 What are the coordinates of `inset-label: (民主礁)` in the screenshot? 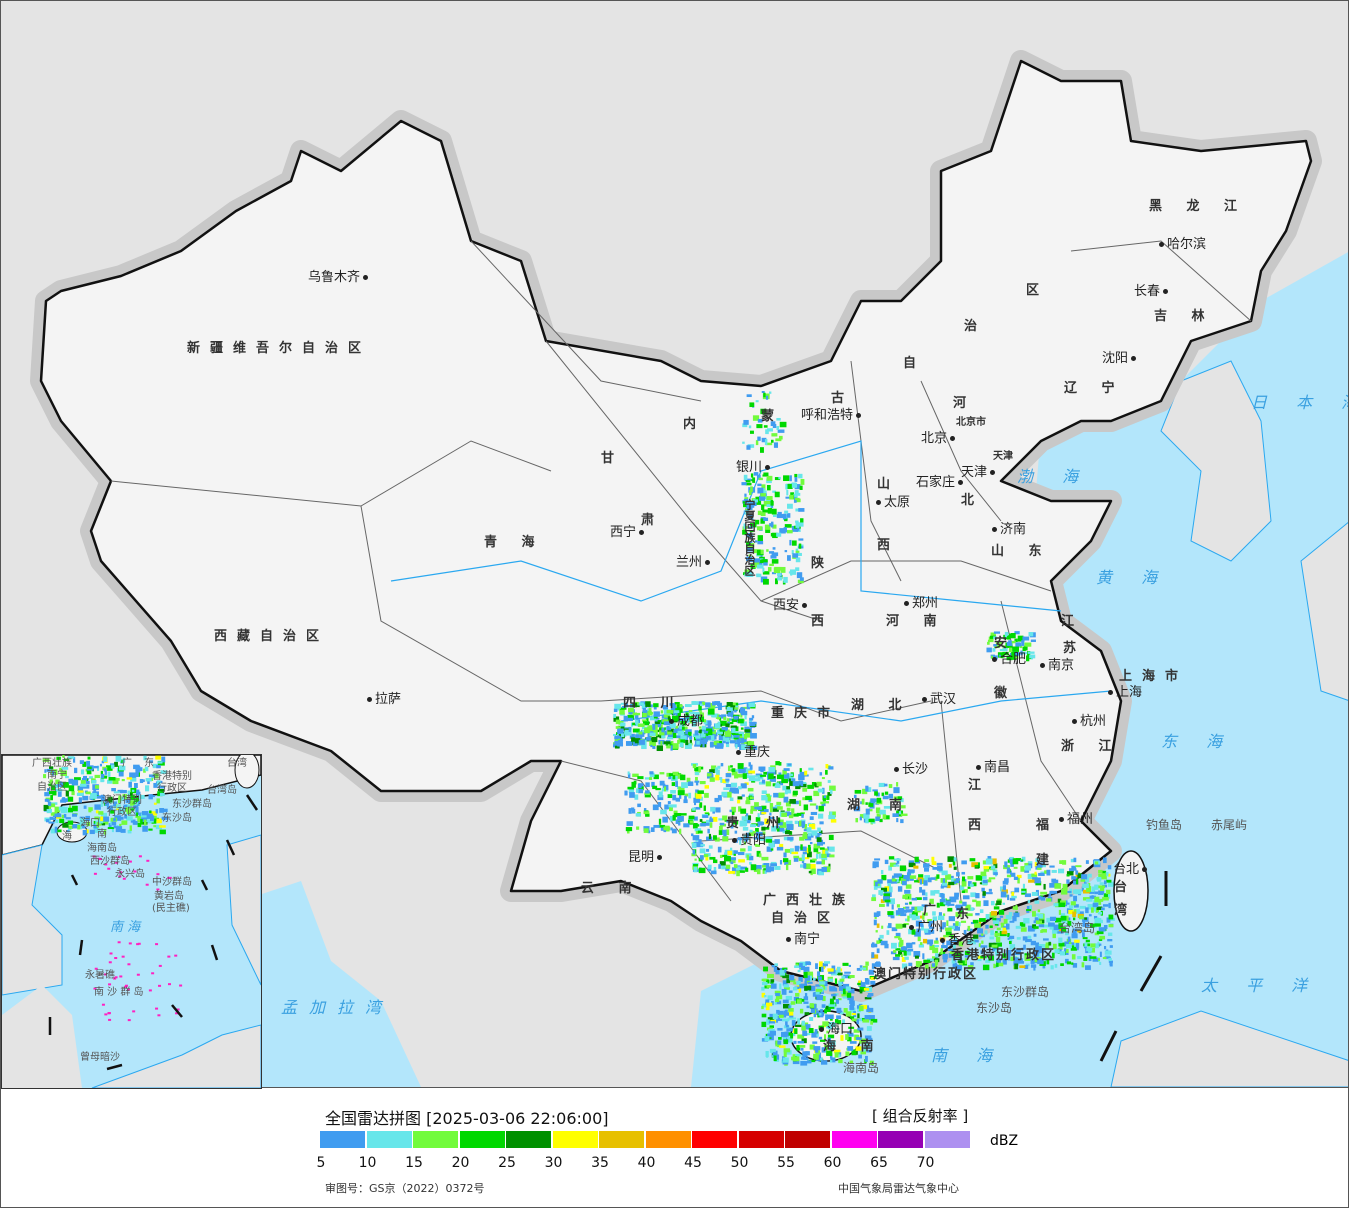 It's located at (171, 908).